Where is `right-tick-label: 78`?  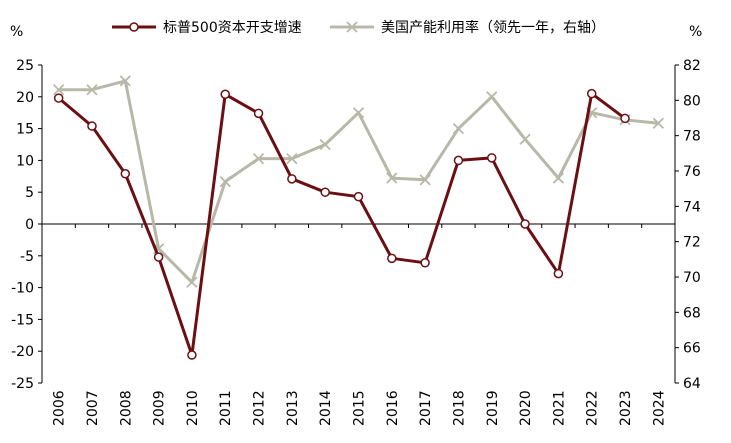
right-tick-label: 78 is located at coordinates (692, 137).